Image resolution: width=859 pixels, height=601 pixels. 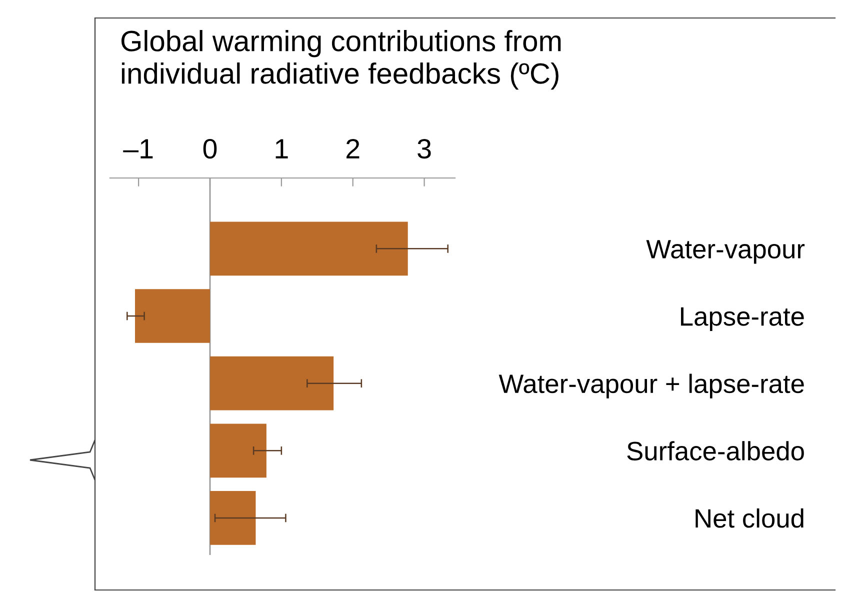 I want to click on x-tick-label: –1, so click(x=138, y=148).